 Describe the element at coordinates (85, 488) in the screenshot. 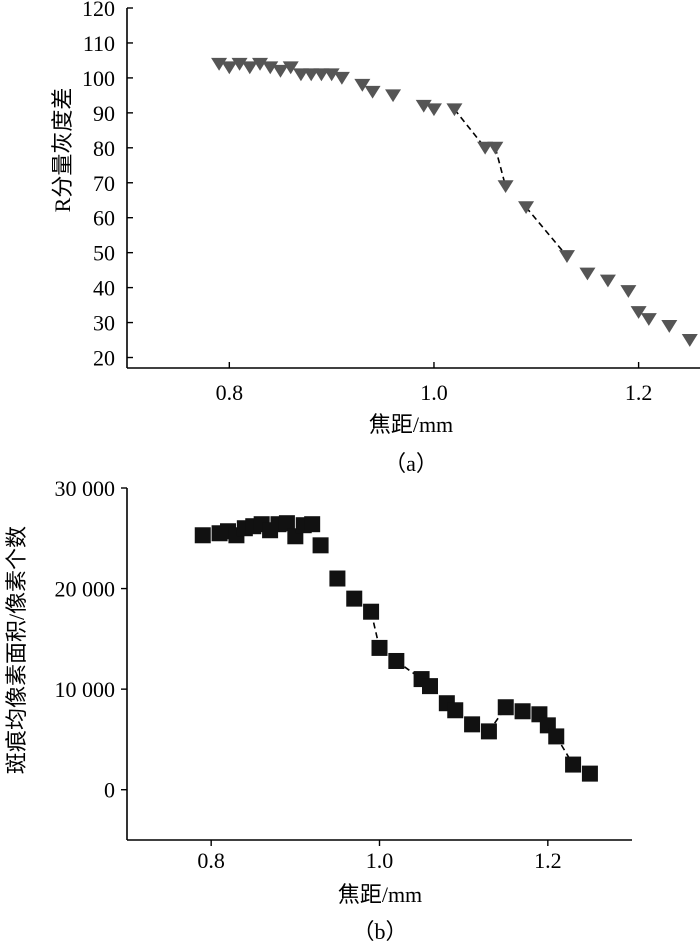

I see `y-tick-label: 30 000` at that location.